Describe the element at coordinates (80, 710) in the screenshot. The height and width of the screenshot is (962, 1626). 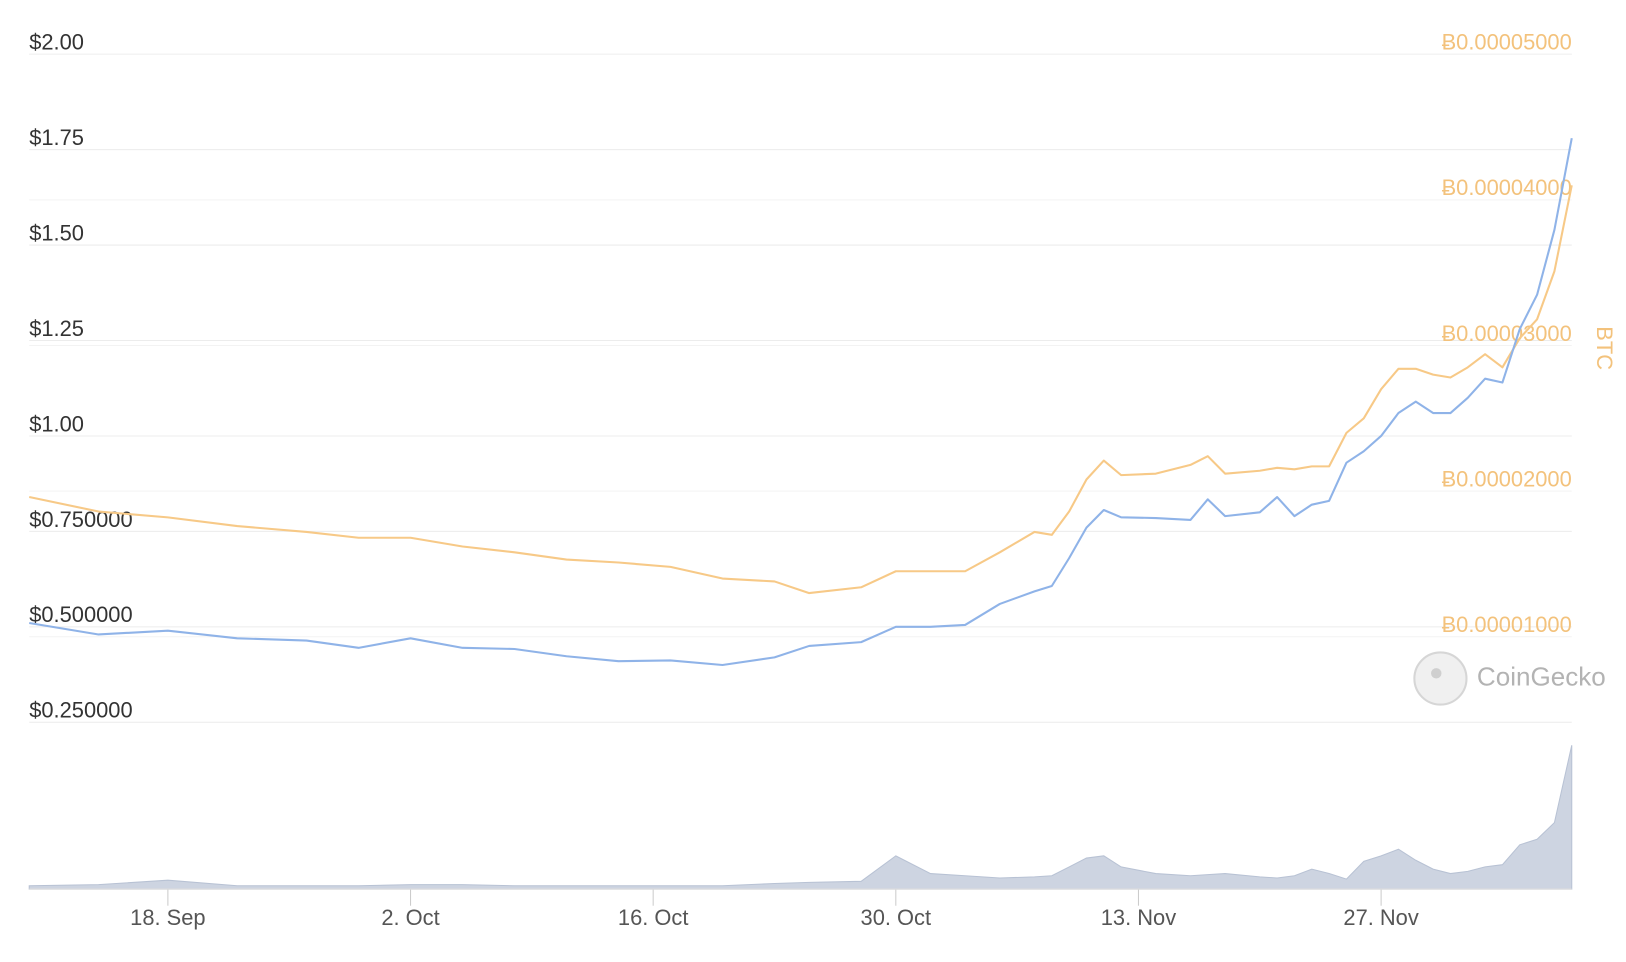
I see `y-tick-label: $0.250000` at that location.